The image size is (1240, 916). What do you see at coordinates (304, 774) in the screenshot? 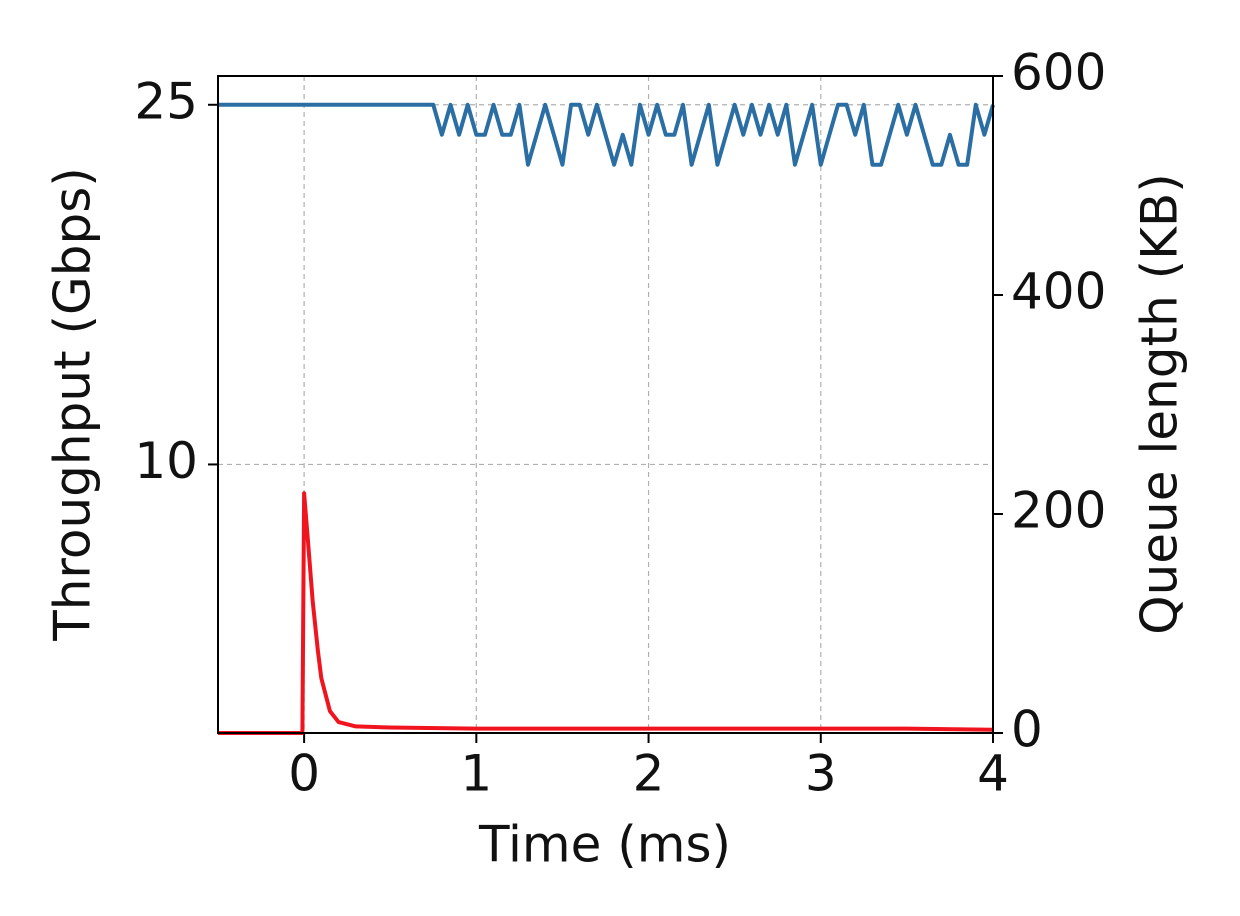
I see `x-tick-label: 0` at bounding box center [304, 774].